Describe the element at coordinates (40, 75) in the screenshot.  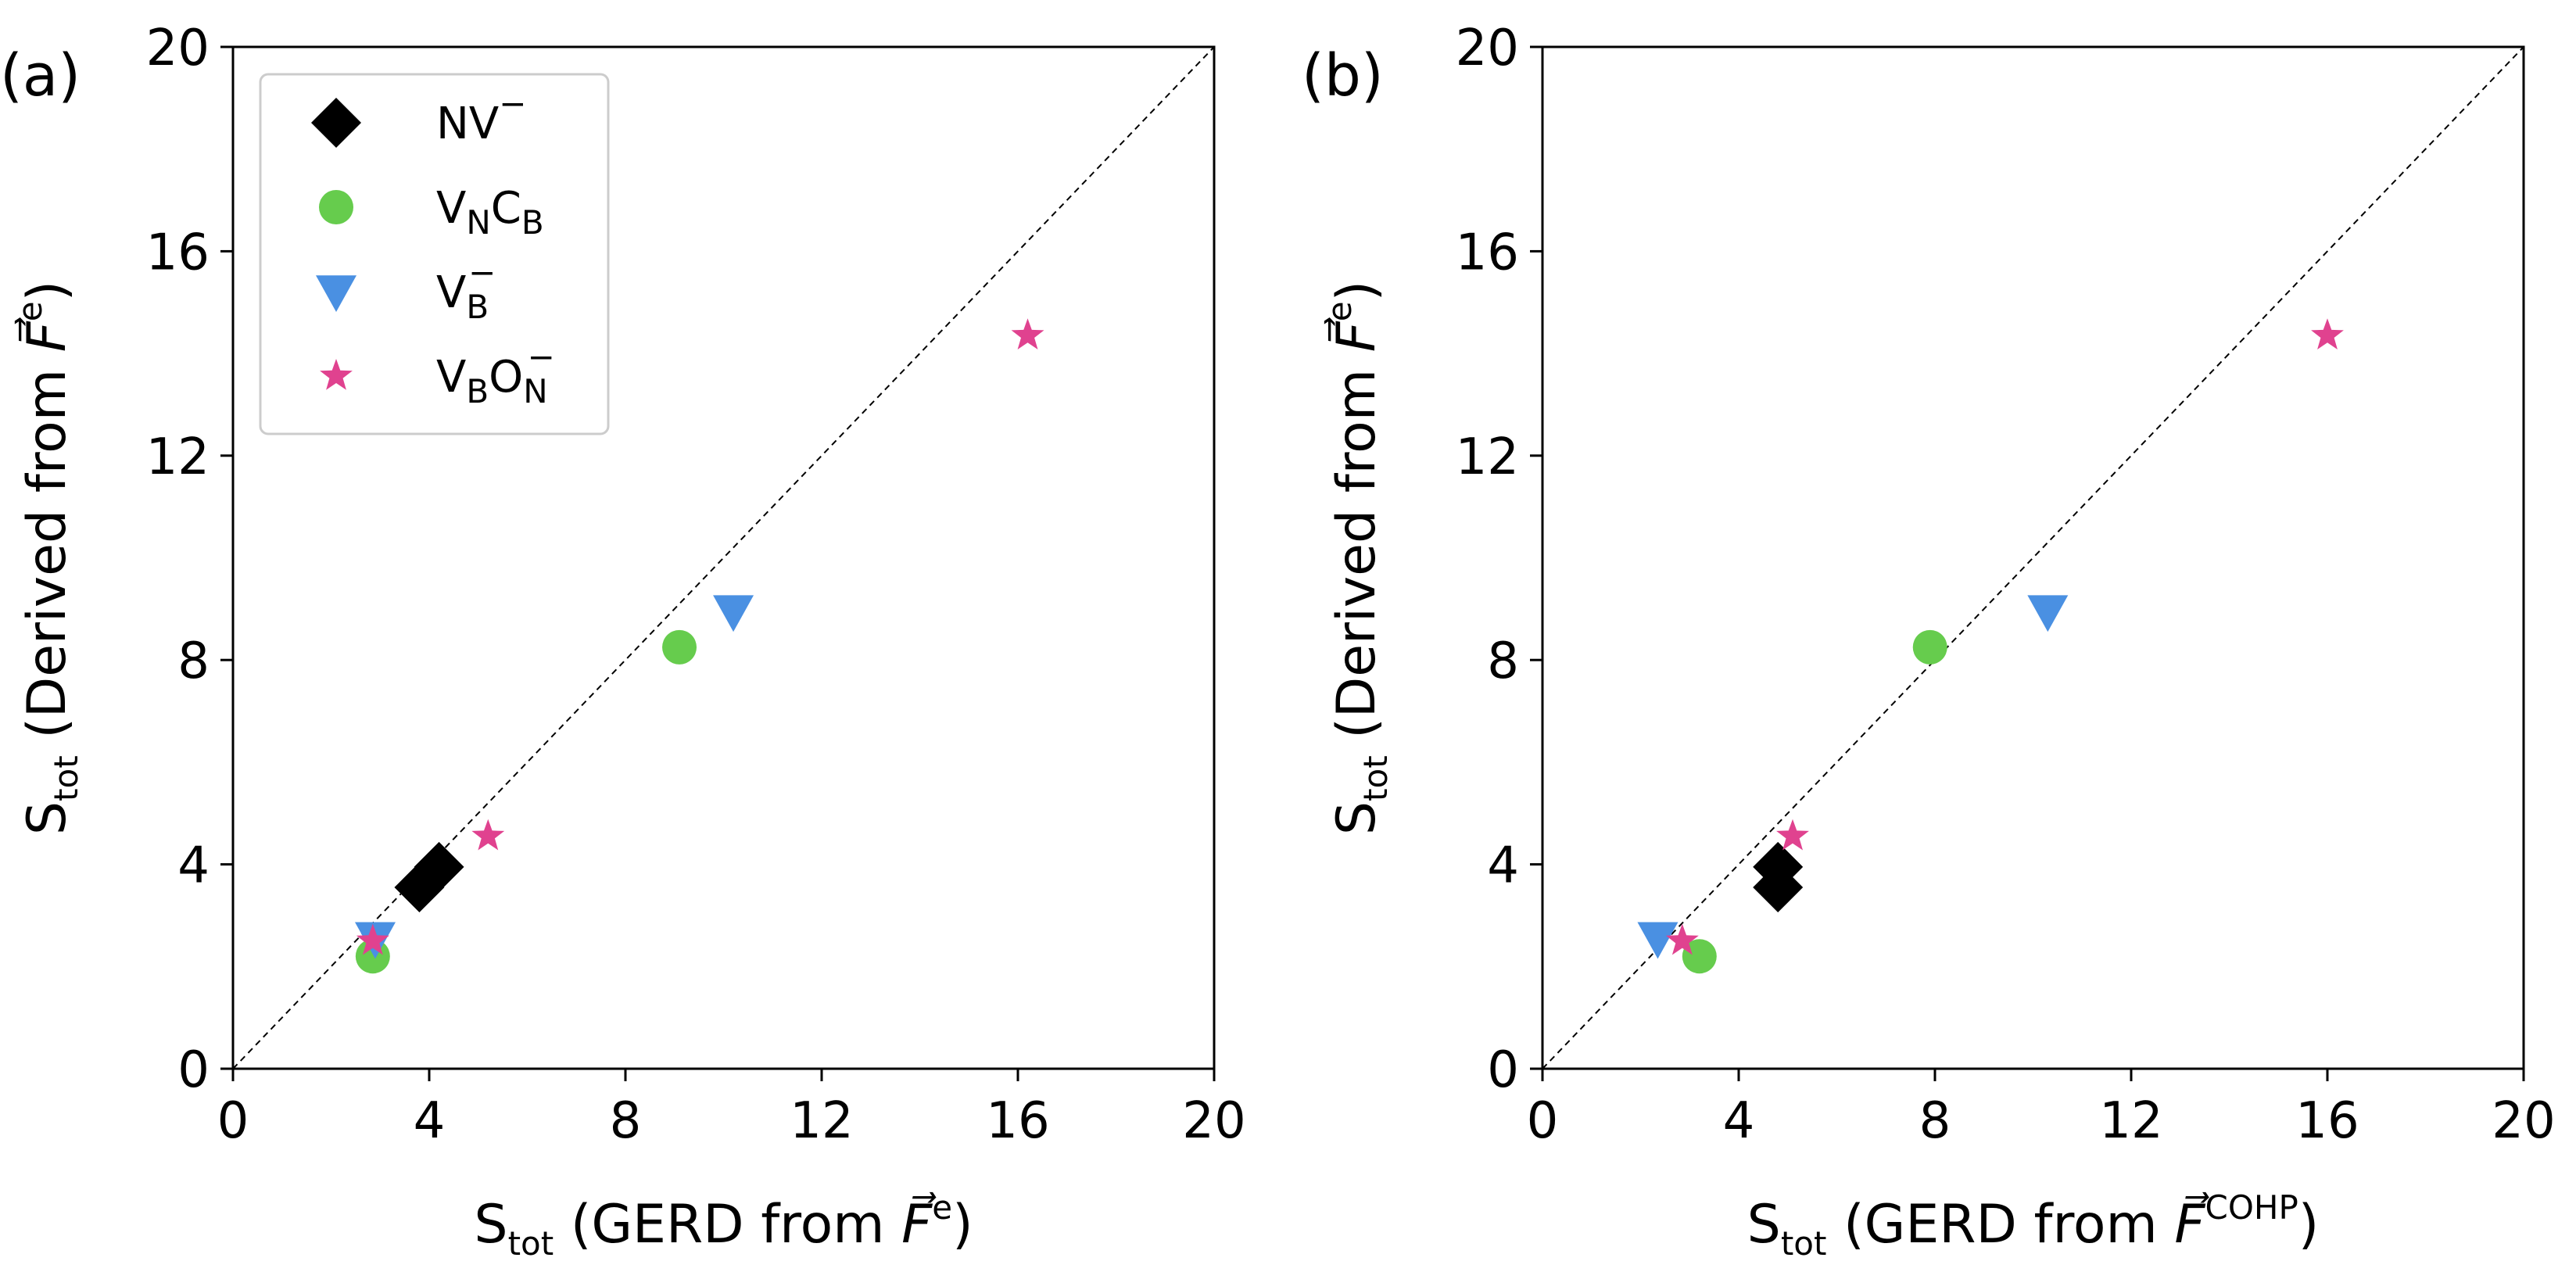
I see `panel-label: (a)` at that location.